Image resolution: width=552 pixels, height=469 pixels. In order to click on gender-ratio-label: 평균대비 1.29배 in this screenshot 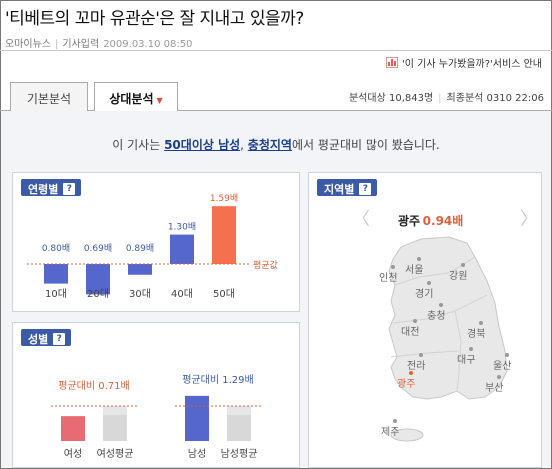, I will do `click(217, 380)`.